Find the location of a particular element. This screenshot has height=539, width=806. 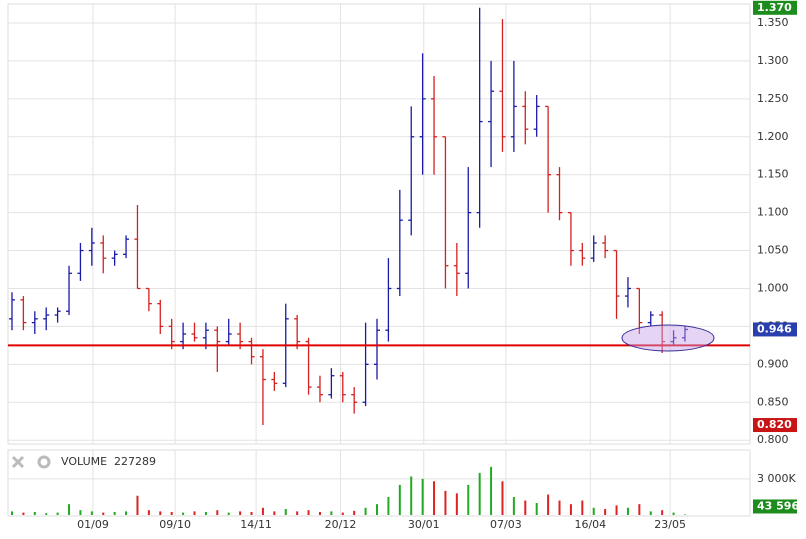

x-tick-label: 09/10 is located at coordinates (175, 524).